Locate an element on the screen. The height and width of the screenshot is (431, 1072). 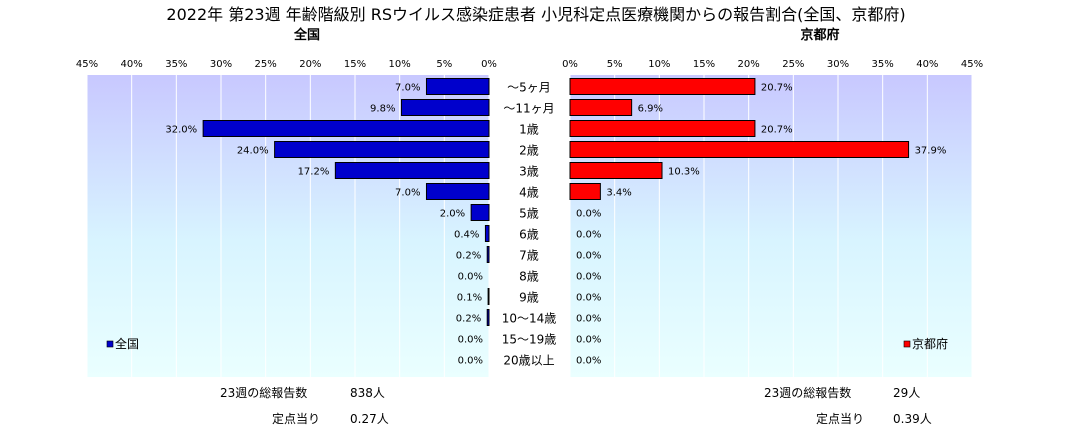
national-value-label: 17.2% is located at coordinates (314, 172).